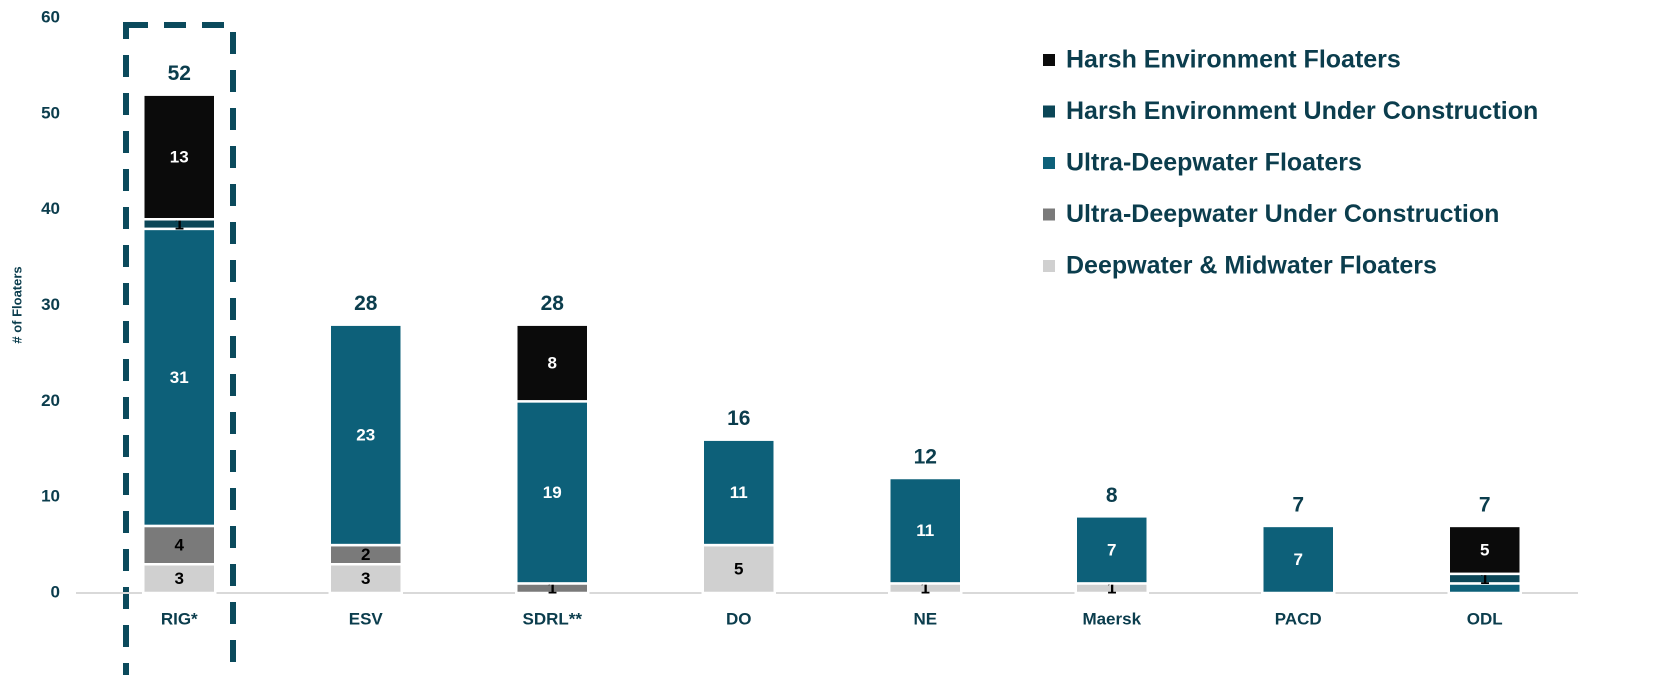 The image size is (1670, 675). I want to click on y-axis-label: # of Floaters, so click(16, 304).